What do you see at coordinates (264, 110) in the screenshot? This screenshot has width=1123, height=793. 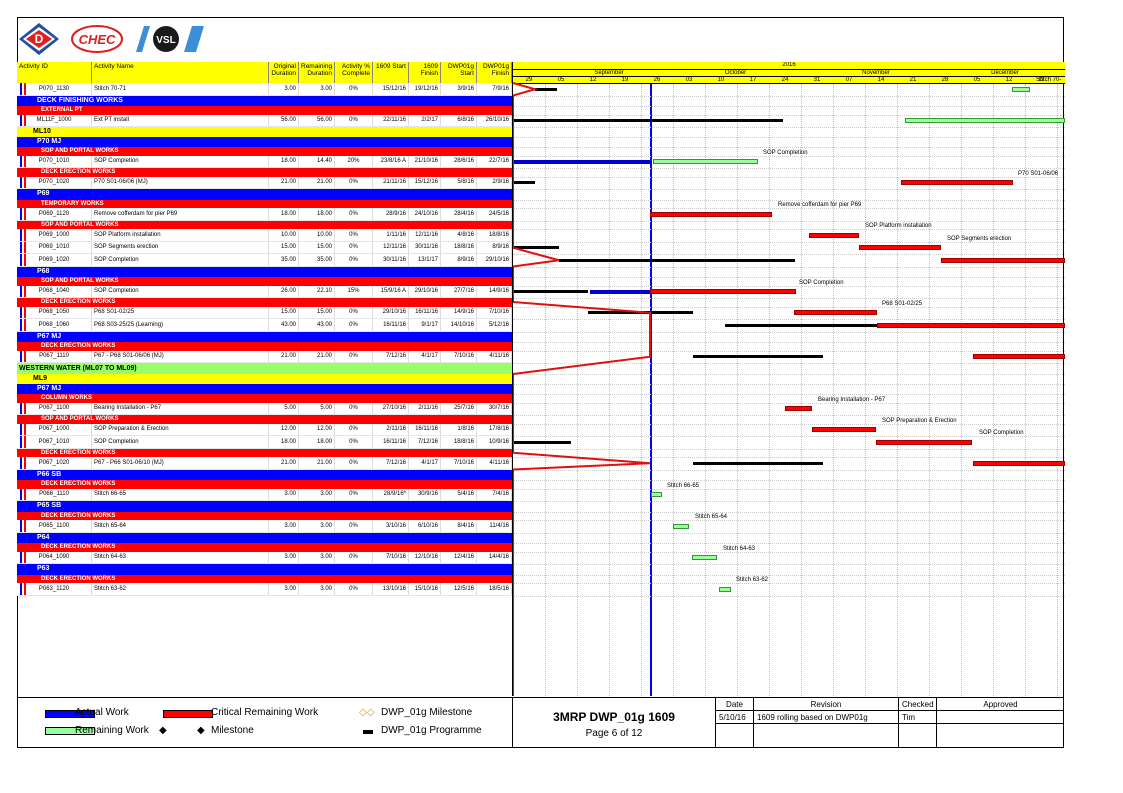 I see `wbs-band-lvl3: EXTERNAL PT` at bounding box center [264, 110].